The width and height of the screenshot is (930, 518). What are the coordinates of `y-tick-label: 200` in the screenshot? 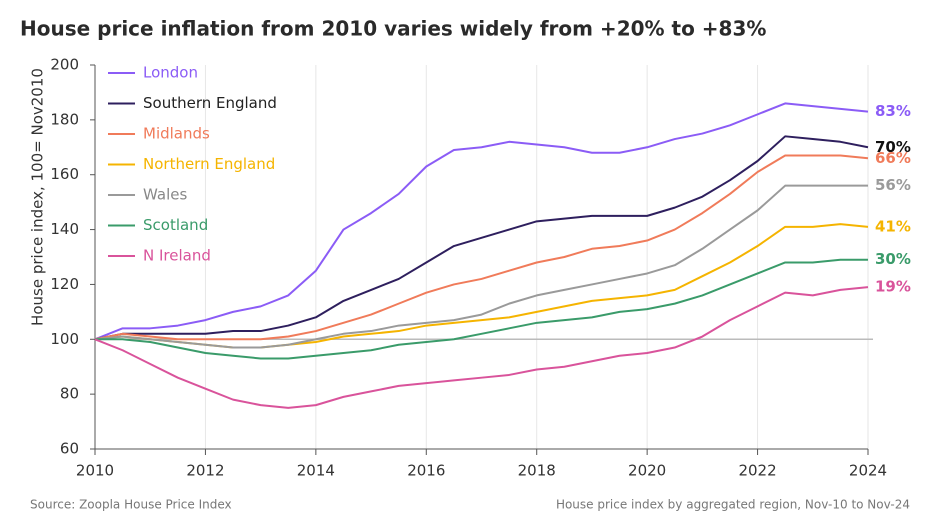 It's located at (64, 65).